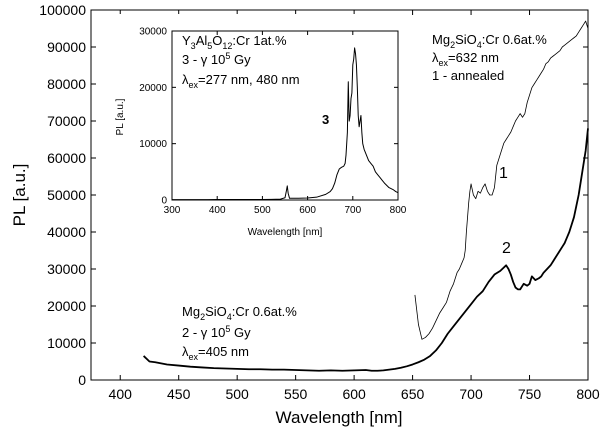  I want to click on inset-plot-frame, so click(285, 115).